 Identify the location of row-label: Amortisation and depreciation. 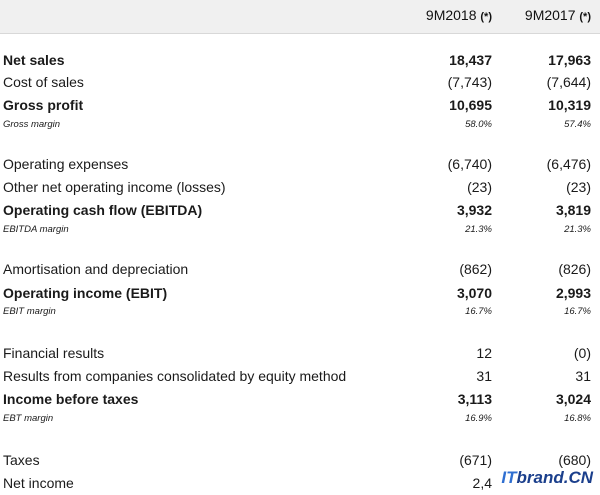
(96, 269).